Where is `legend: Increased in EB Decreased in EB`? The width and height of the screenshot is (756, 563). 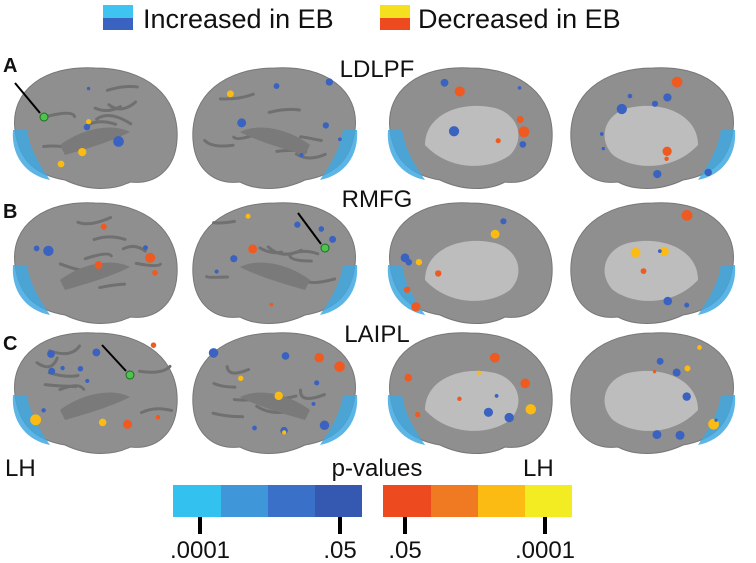
legend: Increased in EB Decreased in EB is located at coordinates (362, 19).